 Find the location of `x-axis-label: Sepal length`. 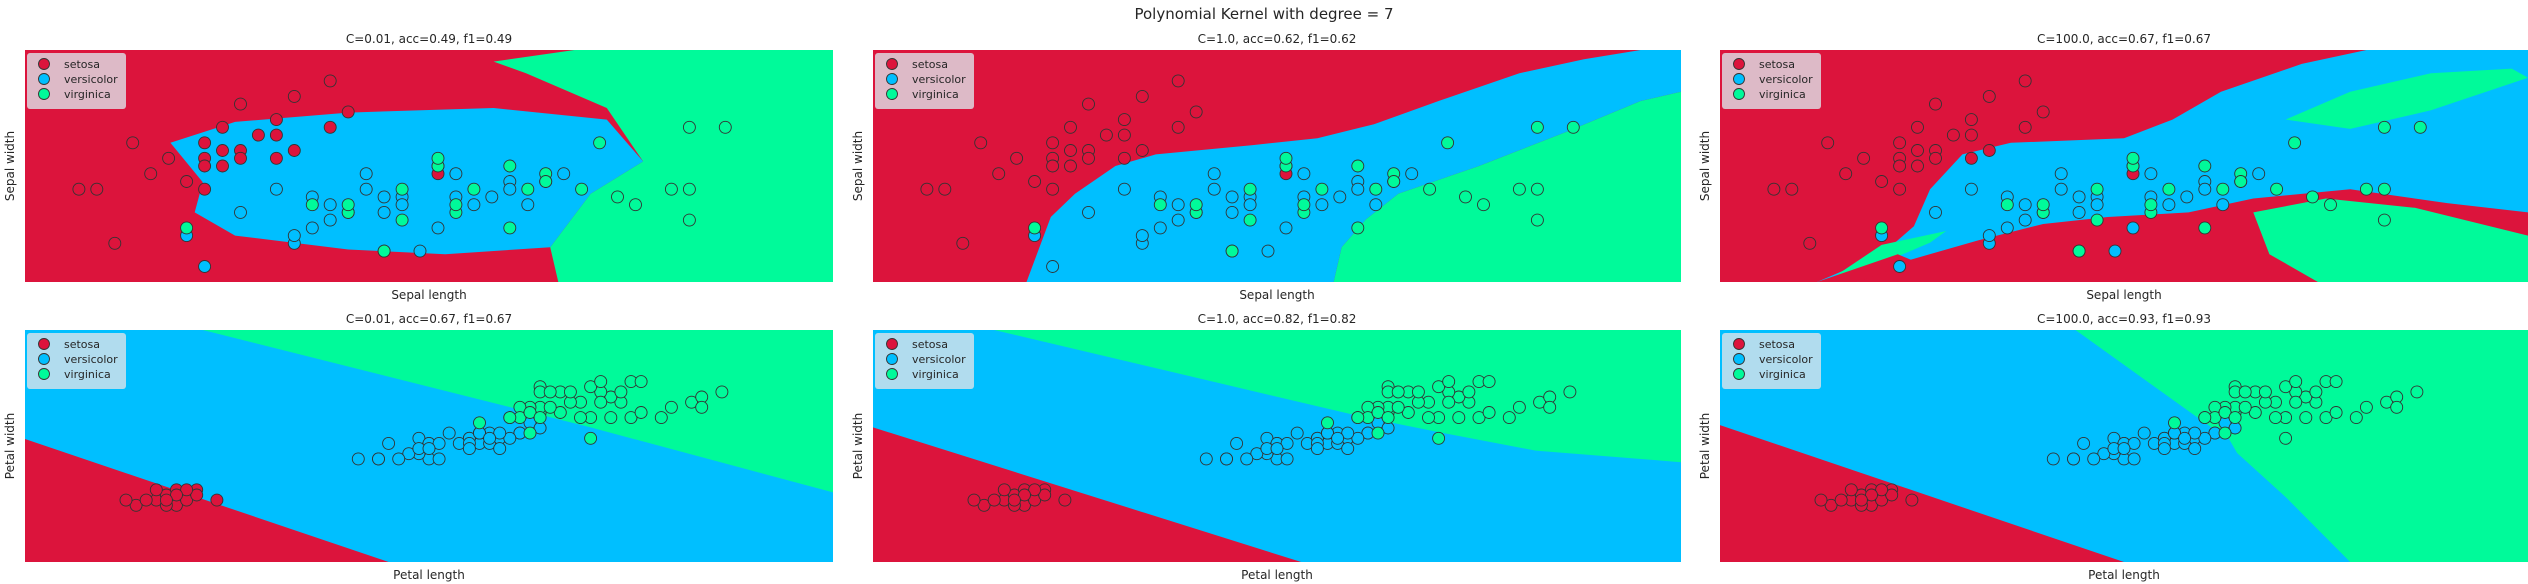

x-axis-label: Sepal length is located at coordinates (428, 295).